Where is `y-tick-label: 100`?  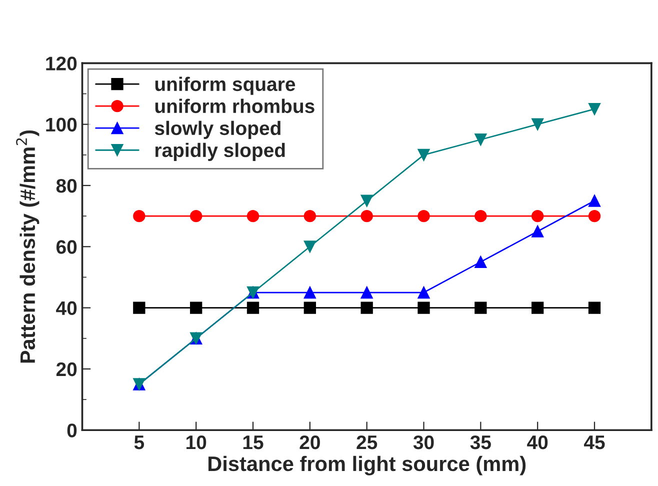 y-tick-label: 100 is located at coordinates (61, 125).